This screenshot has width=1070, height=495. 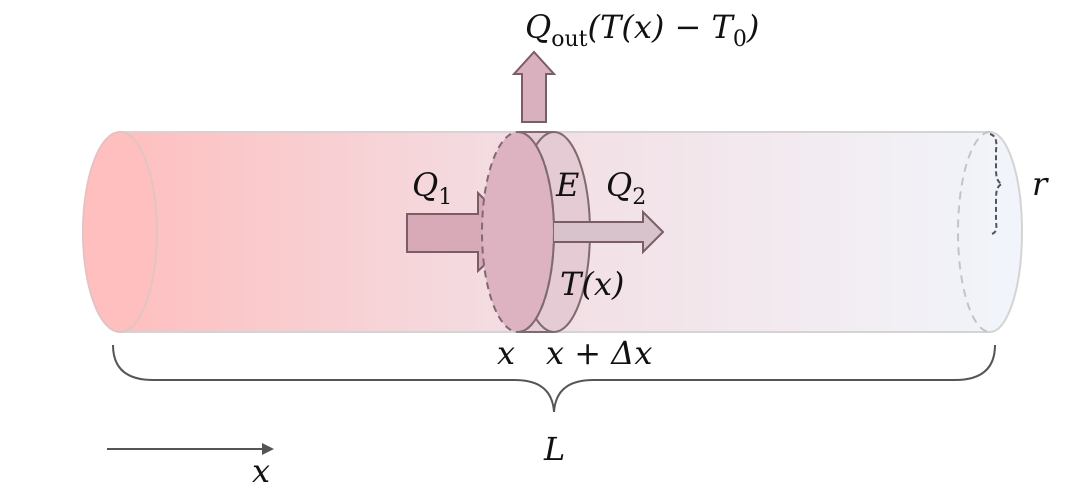 What do you see at coordinates (554, 378) in the screenshot?
I see `length-brace` at bounding box center [554, 378].